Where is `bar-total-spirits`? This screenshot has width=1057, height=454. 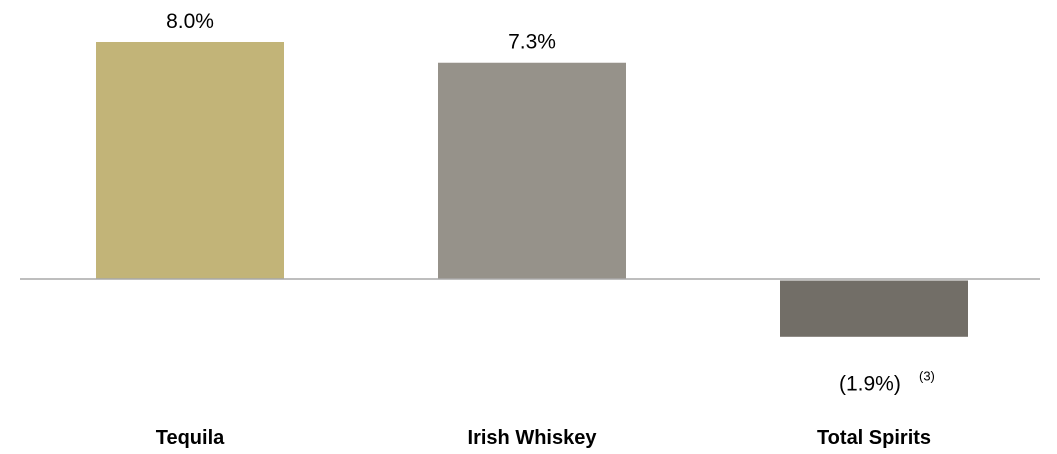 bar-total-spirits is located at coordinates (874, 308).